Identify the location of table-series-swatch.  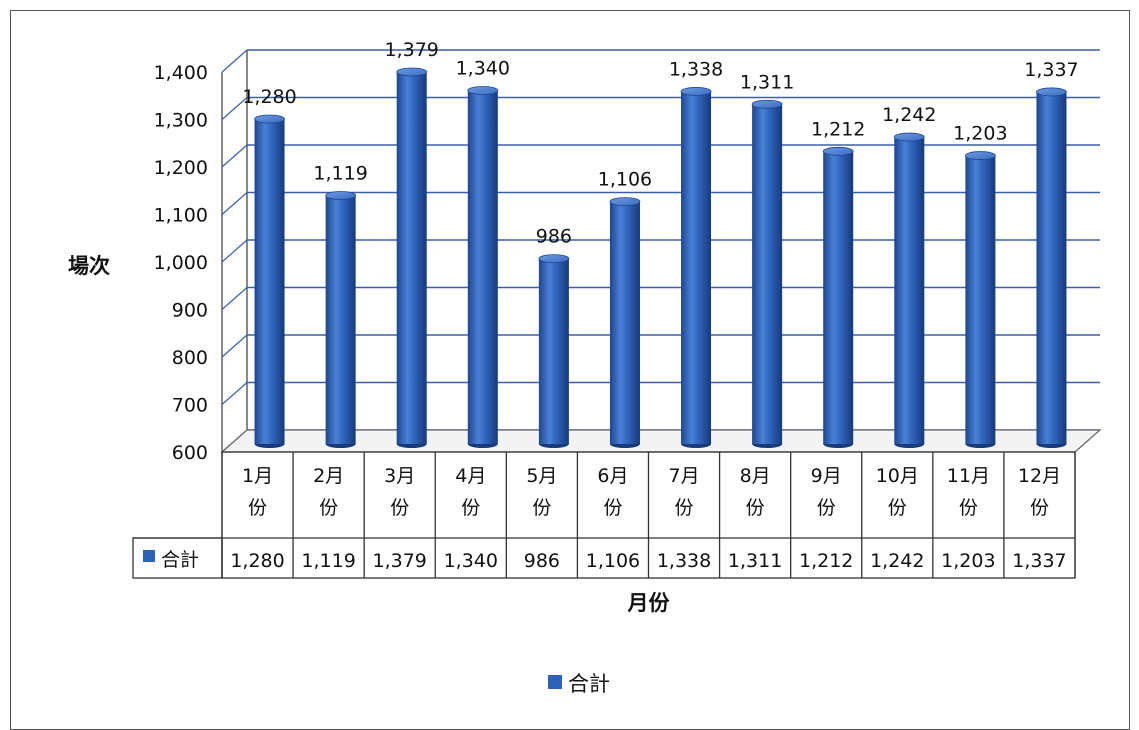
(149, 556).